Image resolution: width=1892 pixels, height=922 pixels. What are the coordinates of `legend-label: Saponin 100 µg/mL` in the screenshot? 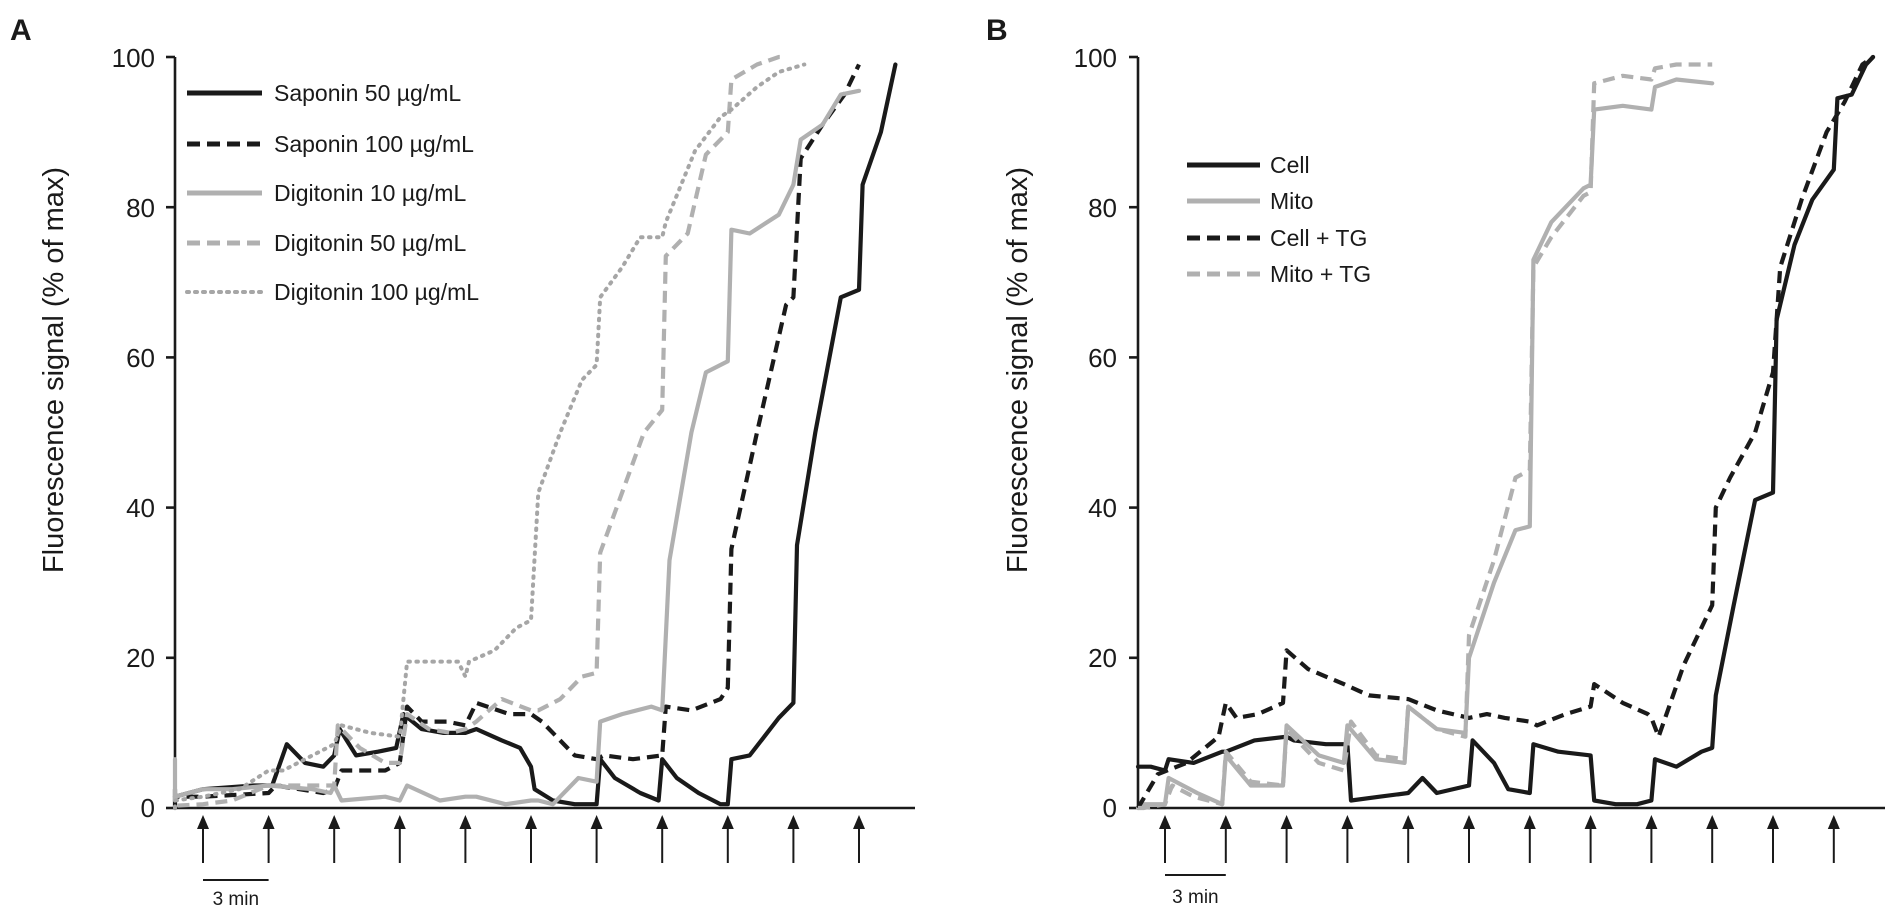 It's located at (374, 144).